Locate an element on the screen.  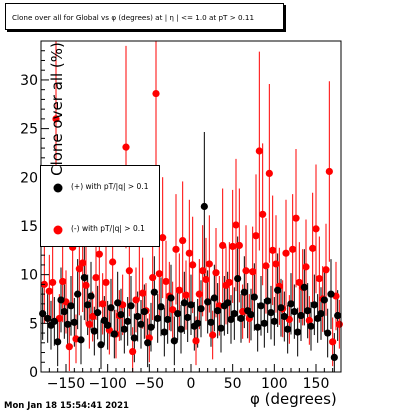
y-tick-label: 20 is located at coordinates (29, 178).